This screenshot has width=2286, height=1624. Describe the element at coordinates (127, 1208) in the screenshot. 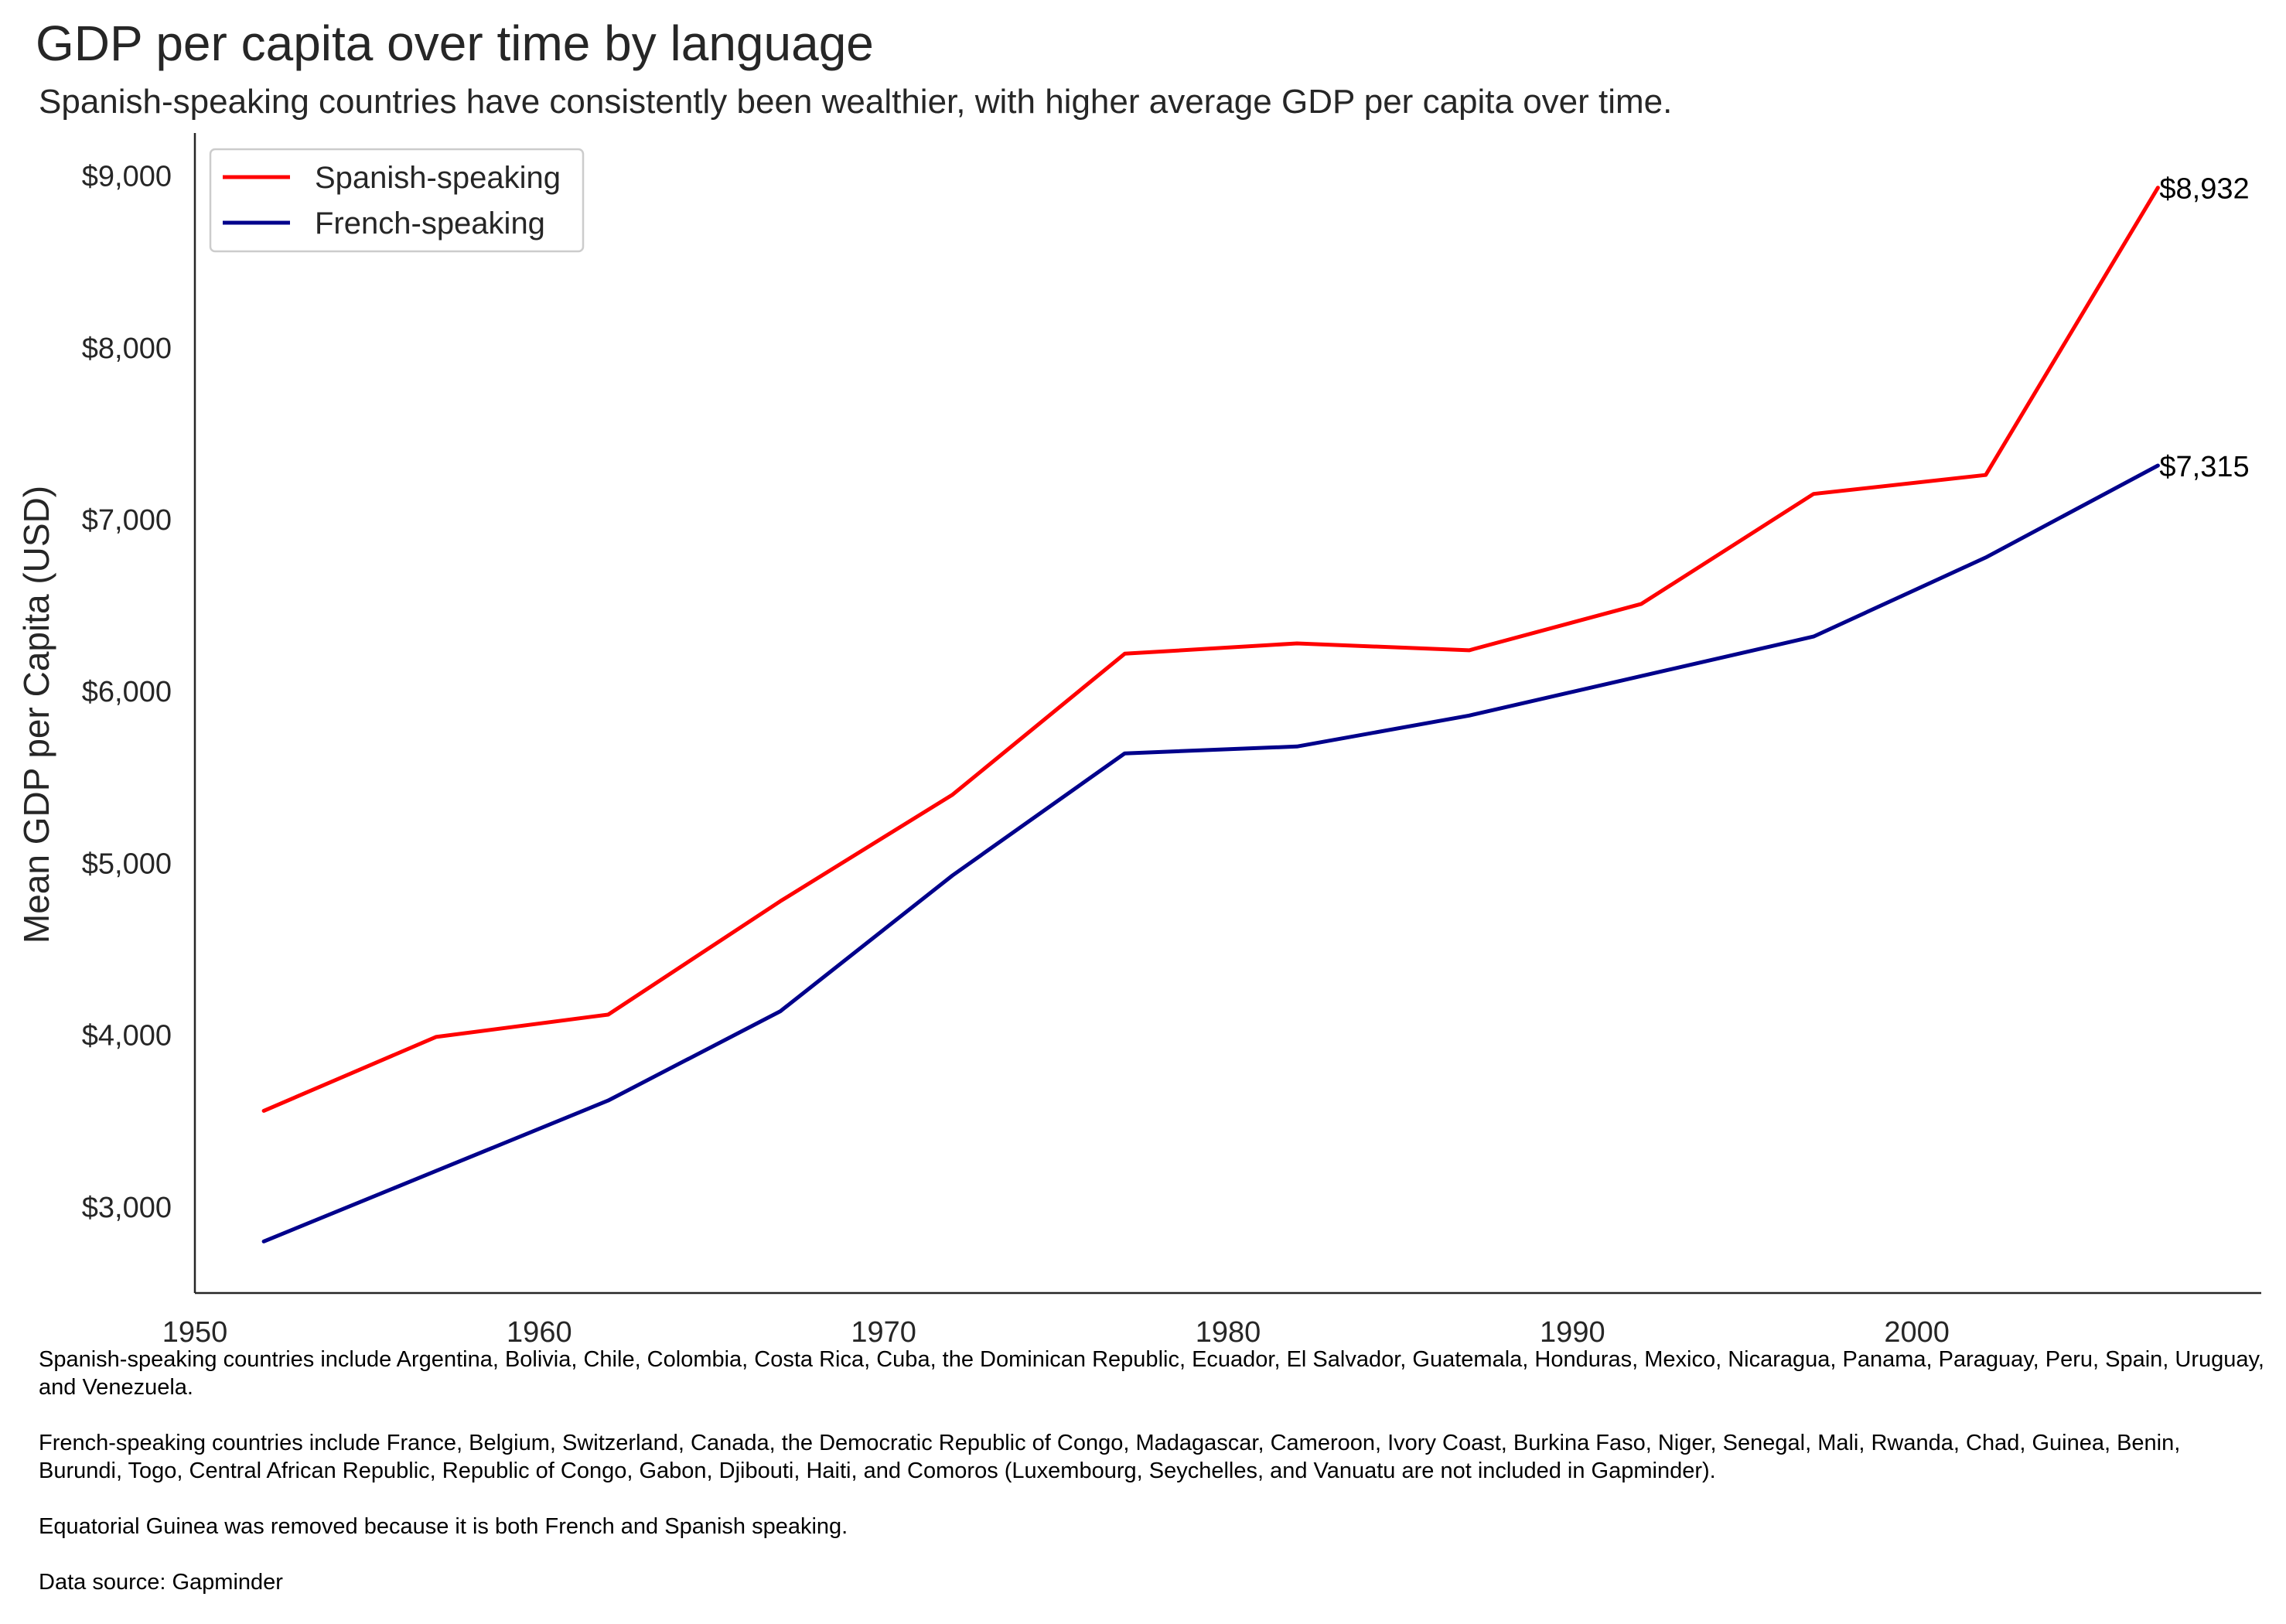

I see `y-tick-label: $3,000` at that location.